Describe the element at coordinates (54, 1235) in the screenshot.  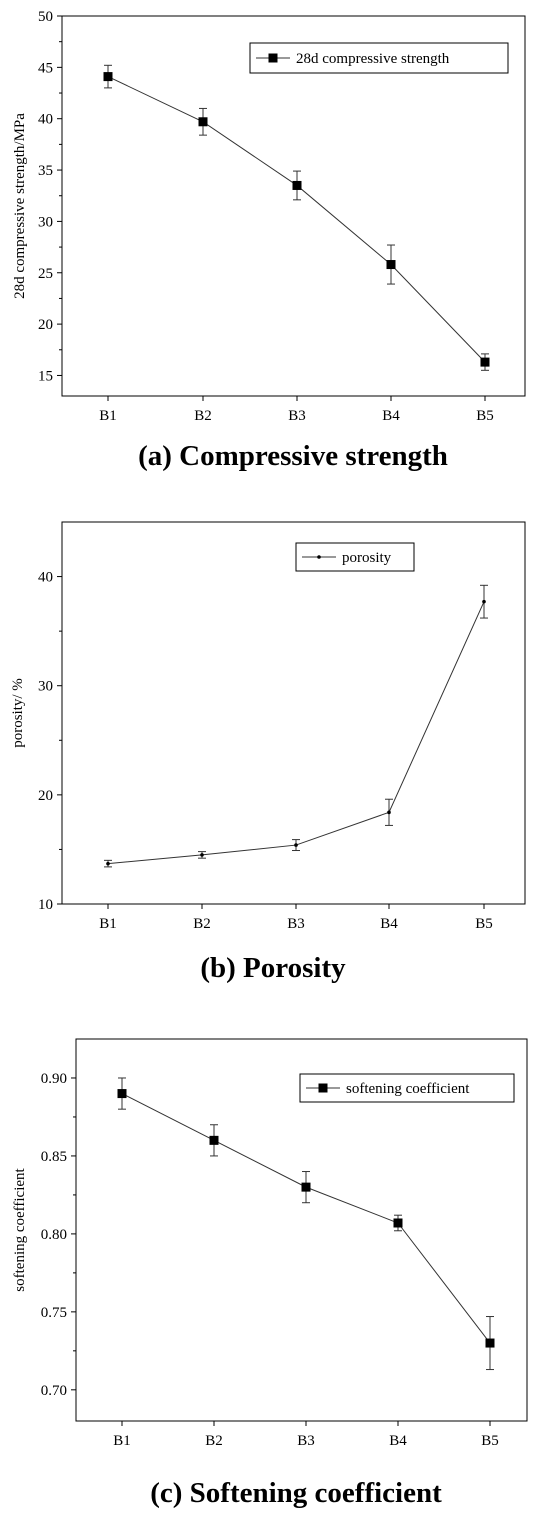
I see `y-tick-label: 0.80` at that location.